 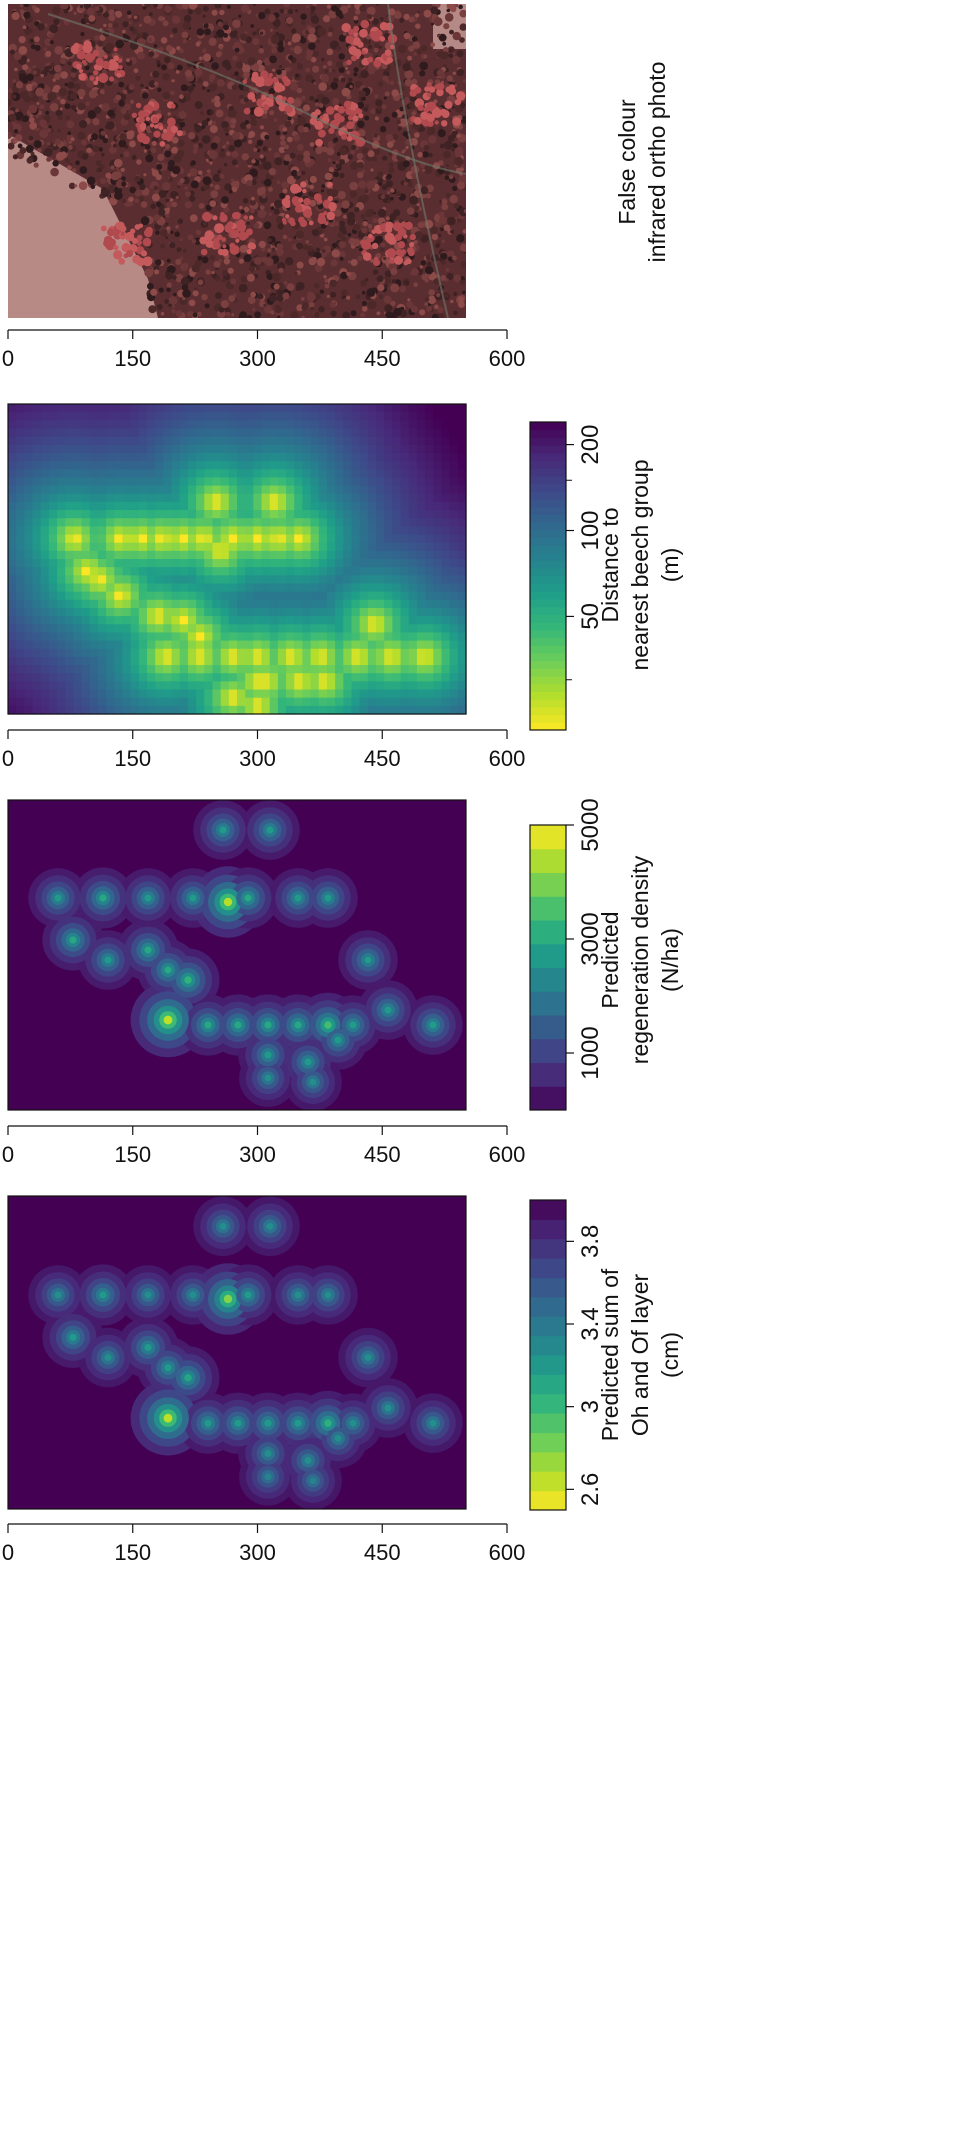 I want to click on colorbar-tick-label: 3, so click(x=590, y=1406).